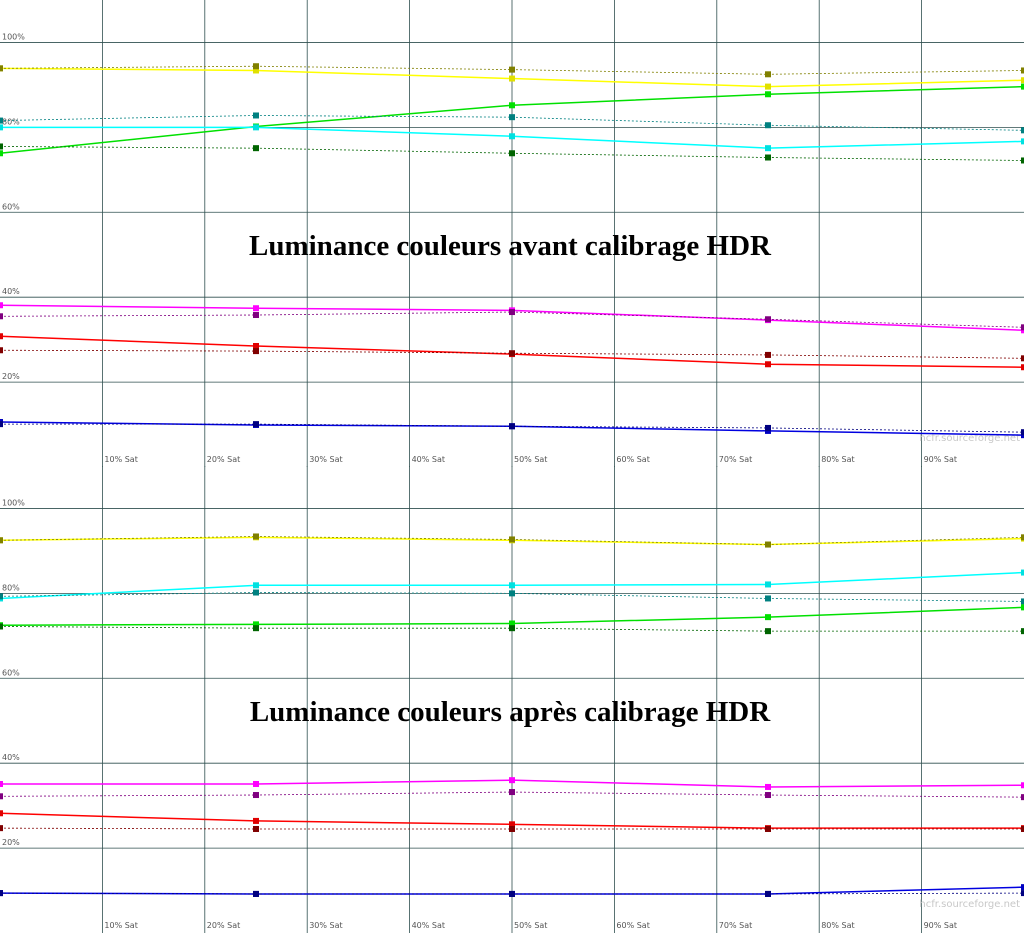 The height and width of the screenshot is (938, 1024). What do you see at coordinates (11, 672) in the screenshot?
I see `y-tick-label: 60%` at bounding box center [11, 672].